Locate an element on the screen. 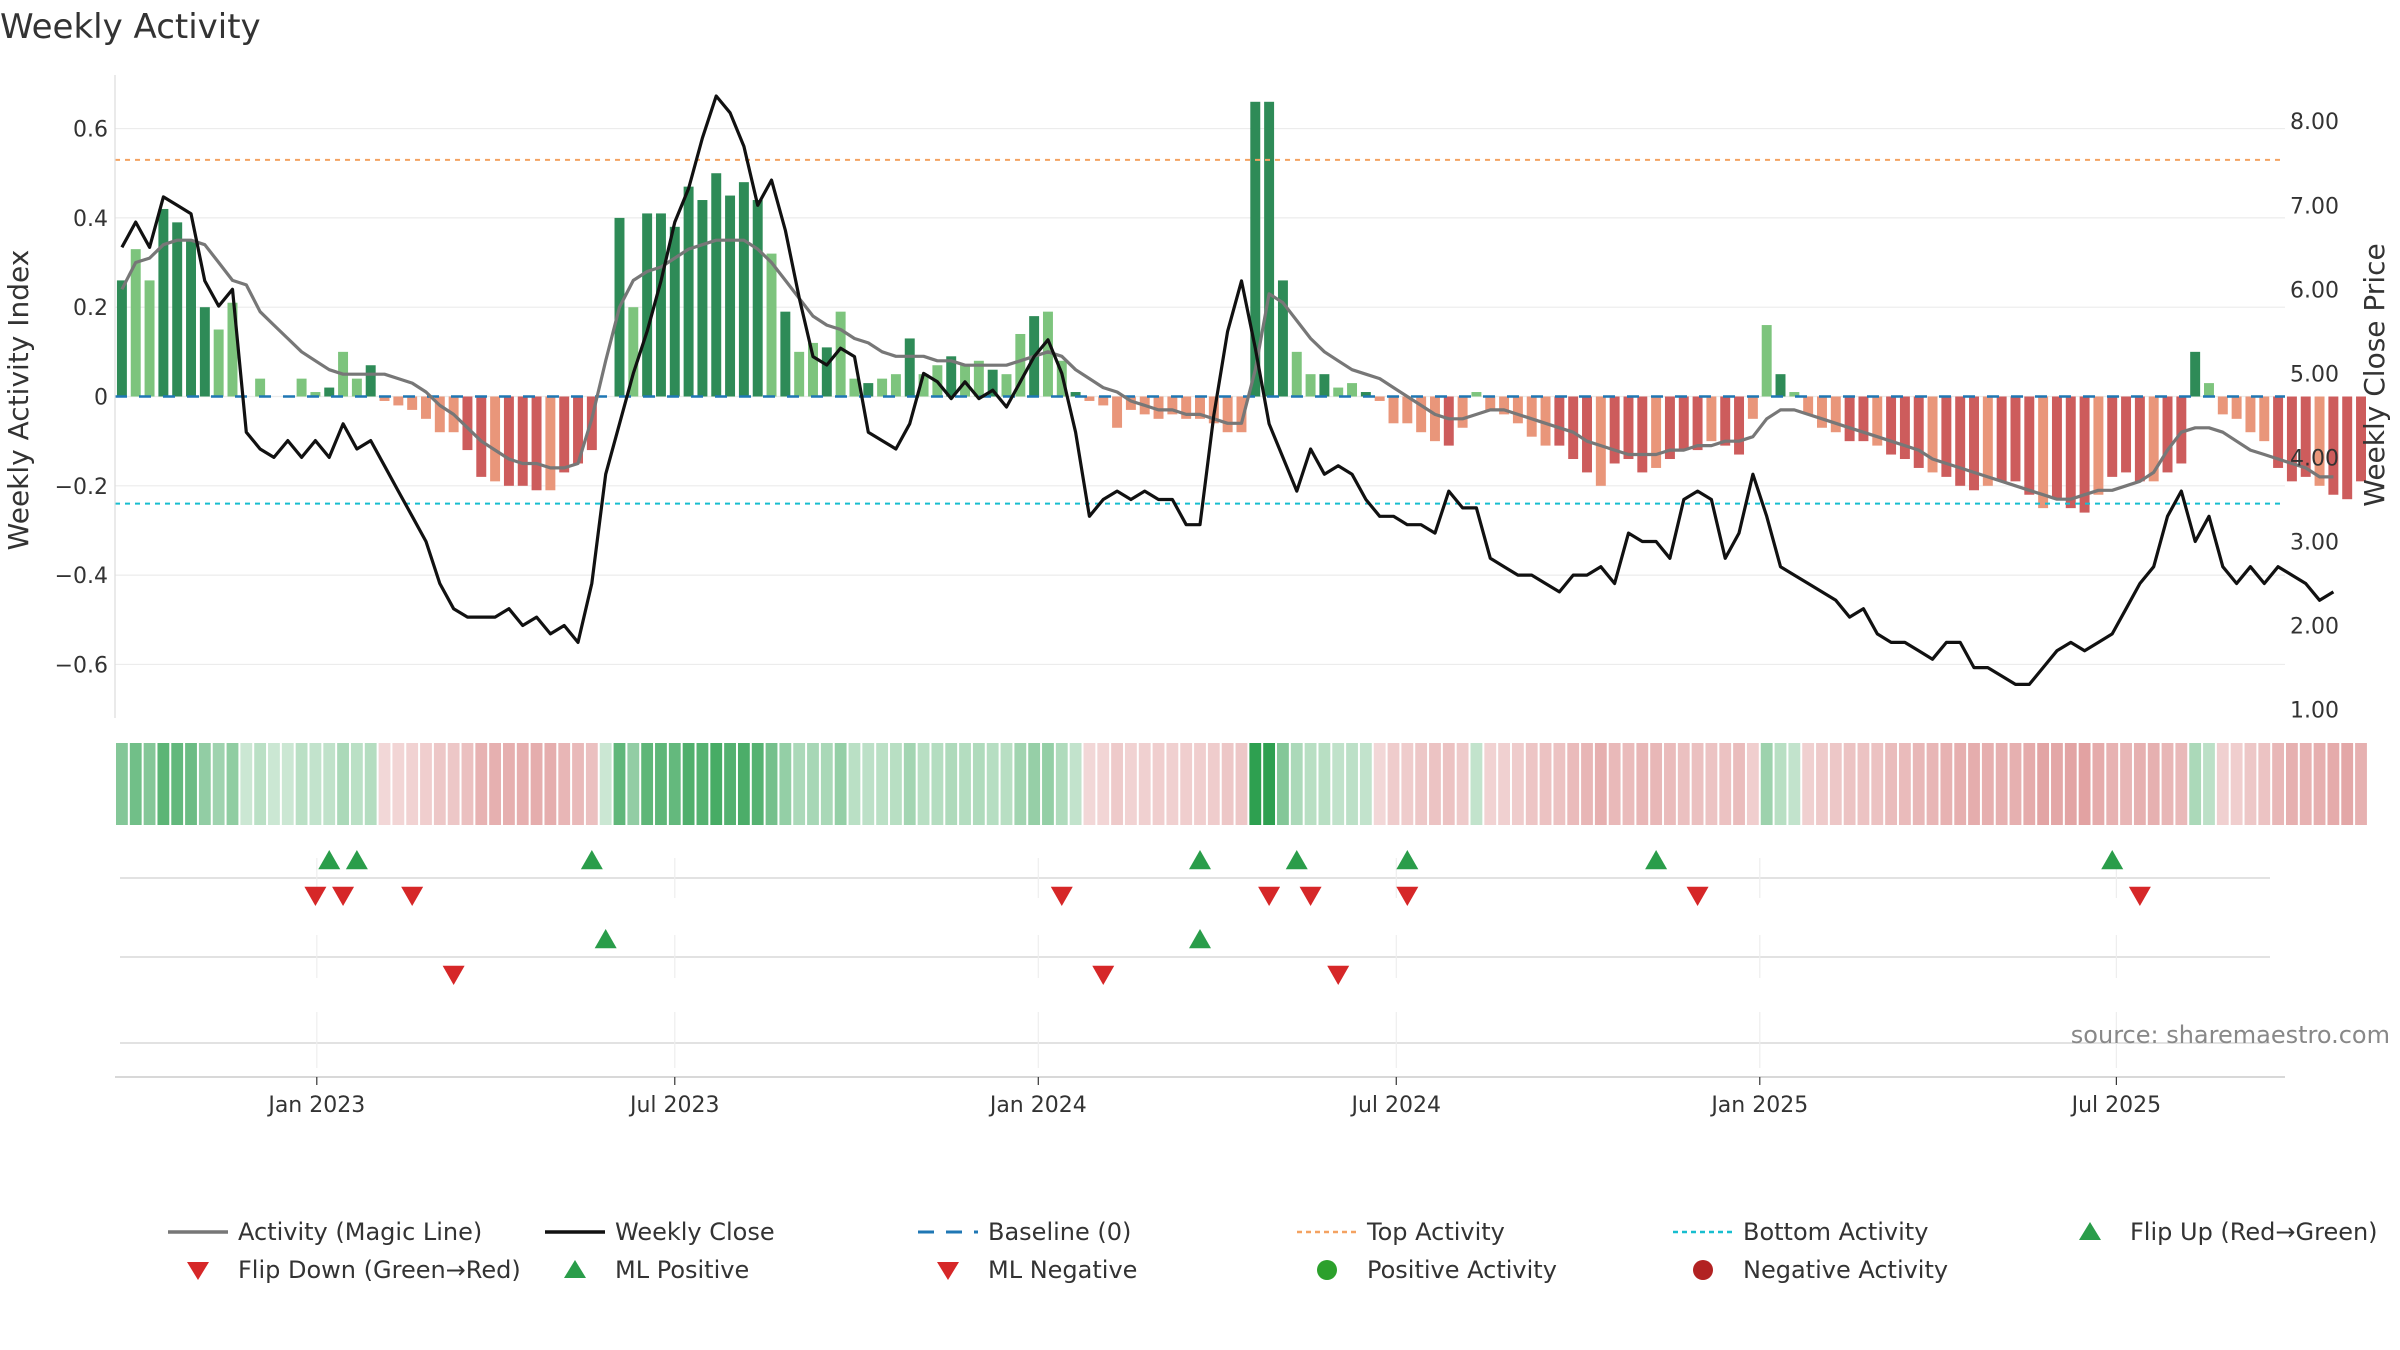 This screenshot has height=1350, width=2400. source-note: source: sharemaestro.com is located at coordinates (2230, 1035).